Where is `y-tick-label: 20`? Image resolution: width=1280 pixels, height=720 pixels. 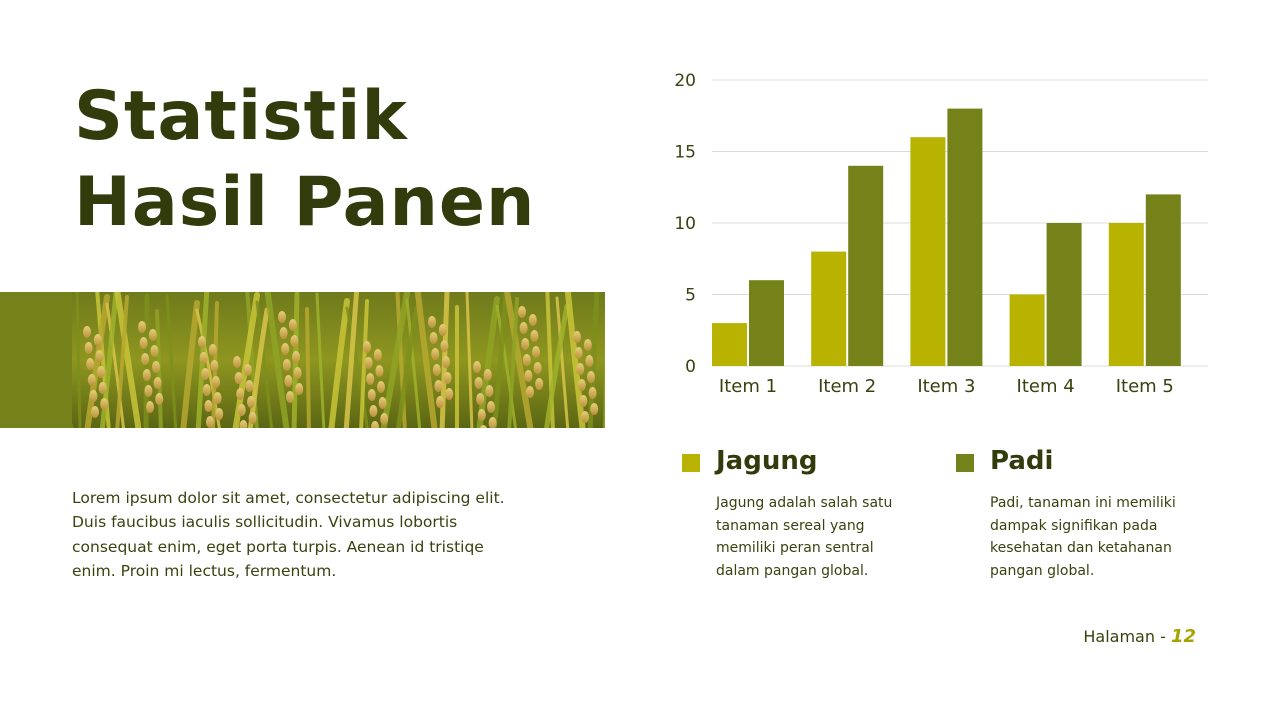 y-tick-label: 20 is located at coordinates (685, 81).